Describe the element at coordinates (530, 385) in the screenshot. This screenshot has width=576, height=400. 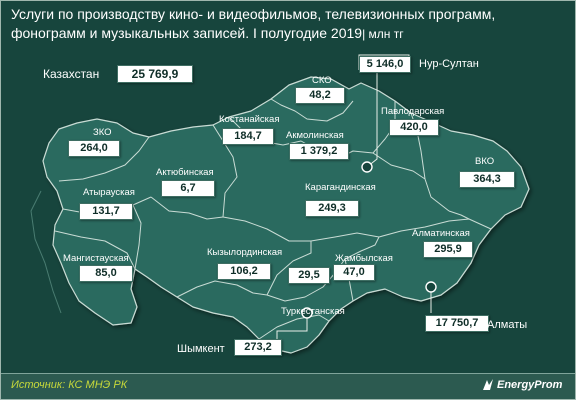
I see `brand-name: EnergyProm` at that location.